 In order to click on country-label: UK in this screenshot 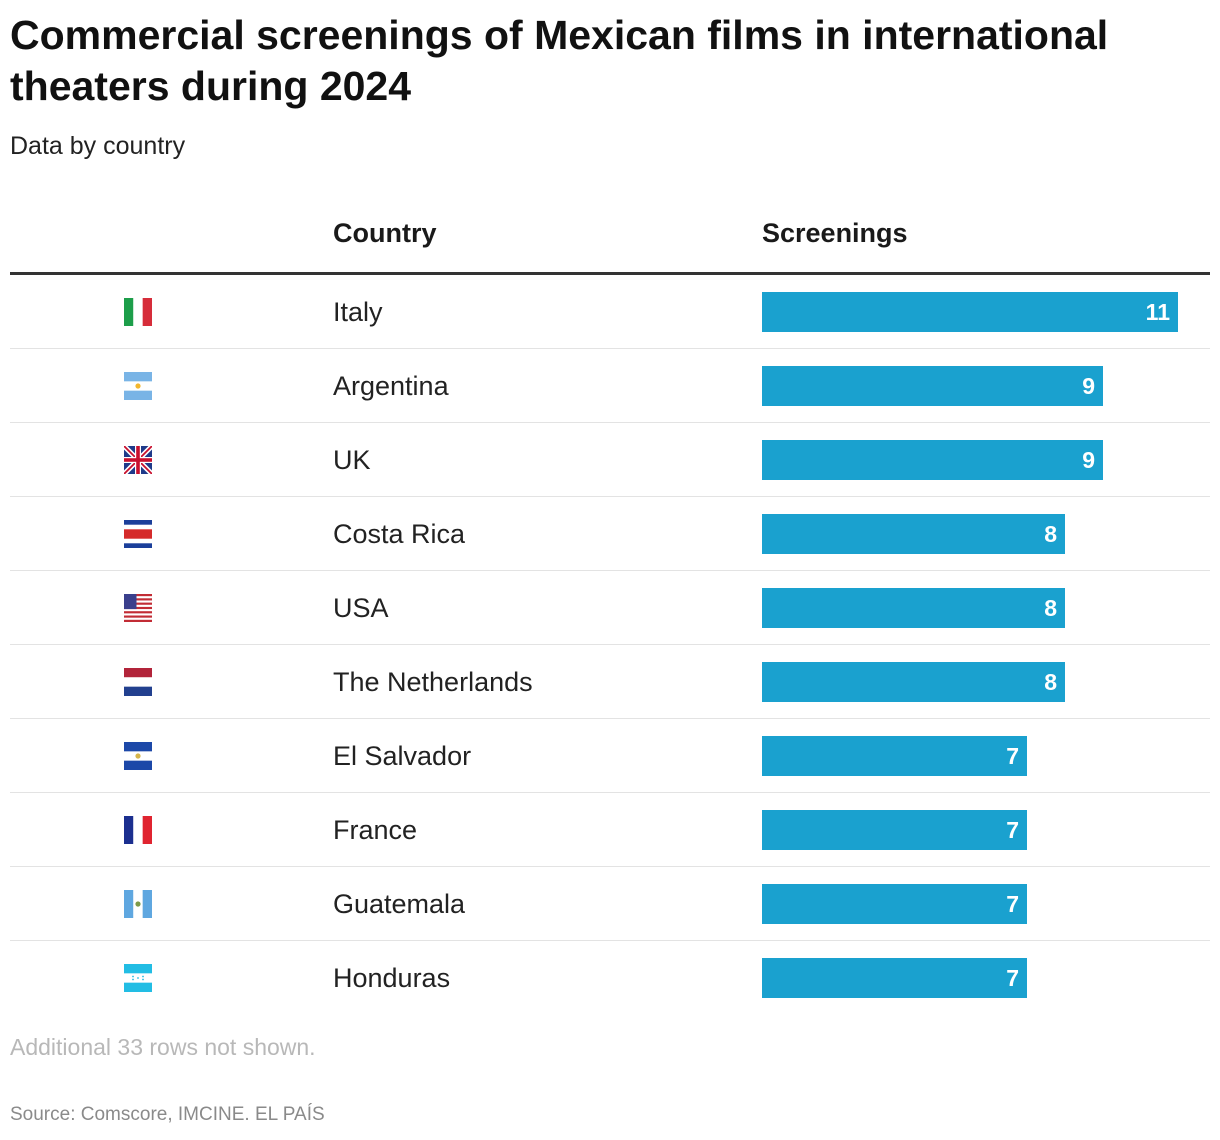, I will do `click(352, 460)`.